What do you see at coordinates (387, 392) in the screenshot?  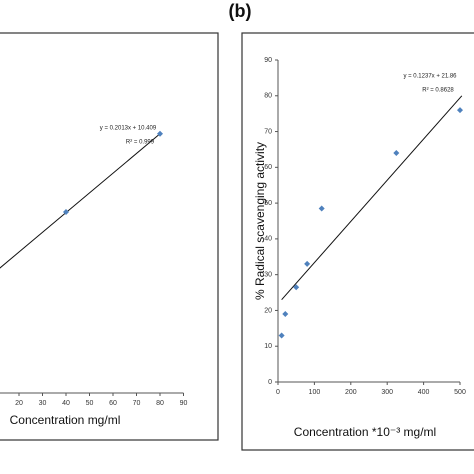 I see `x-tick-label: 300` at bounding box center [387, 392].